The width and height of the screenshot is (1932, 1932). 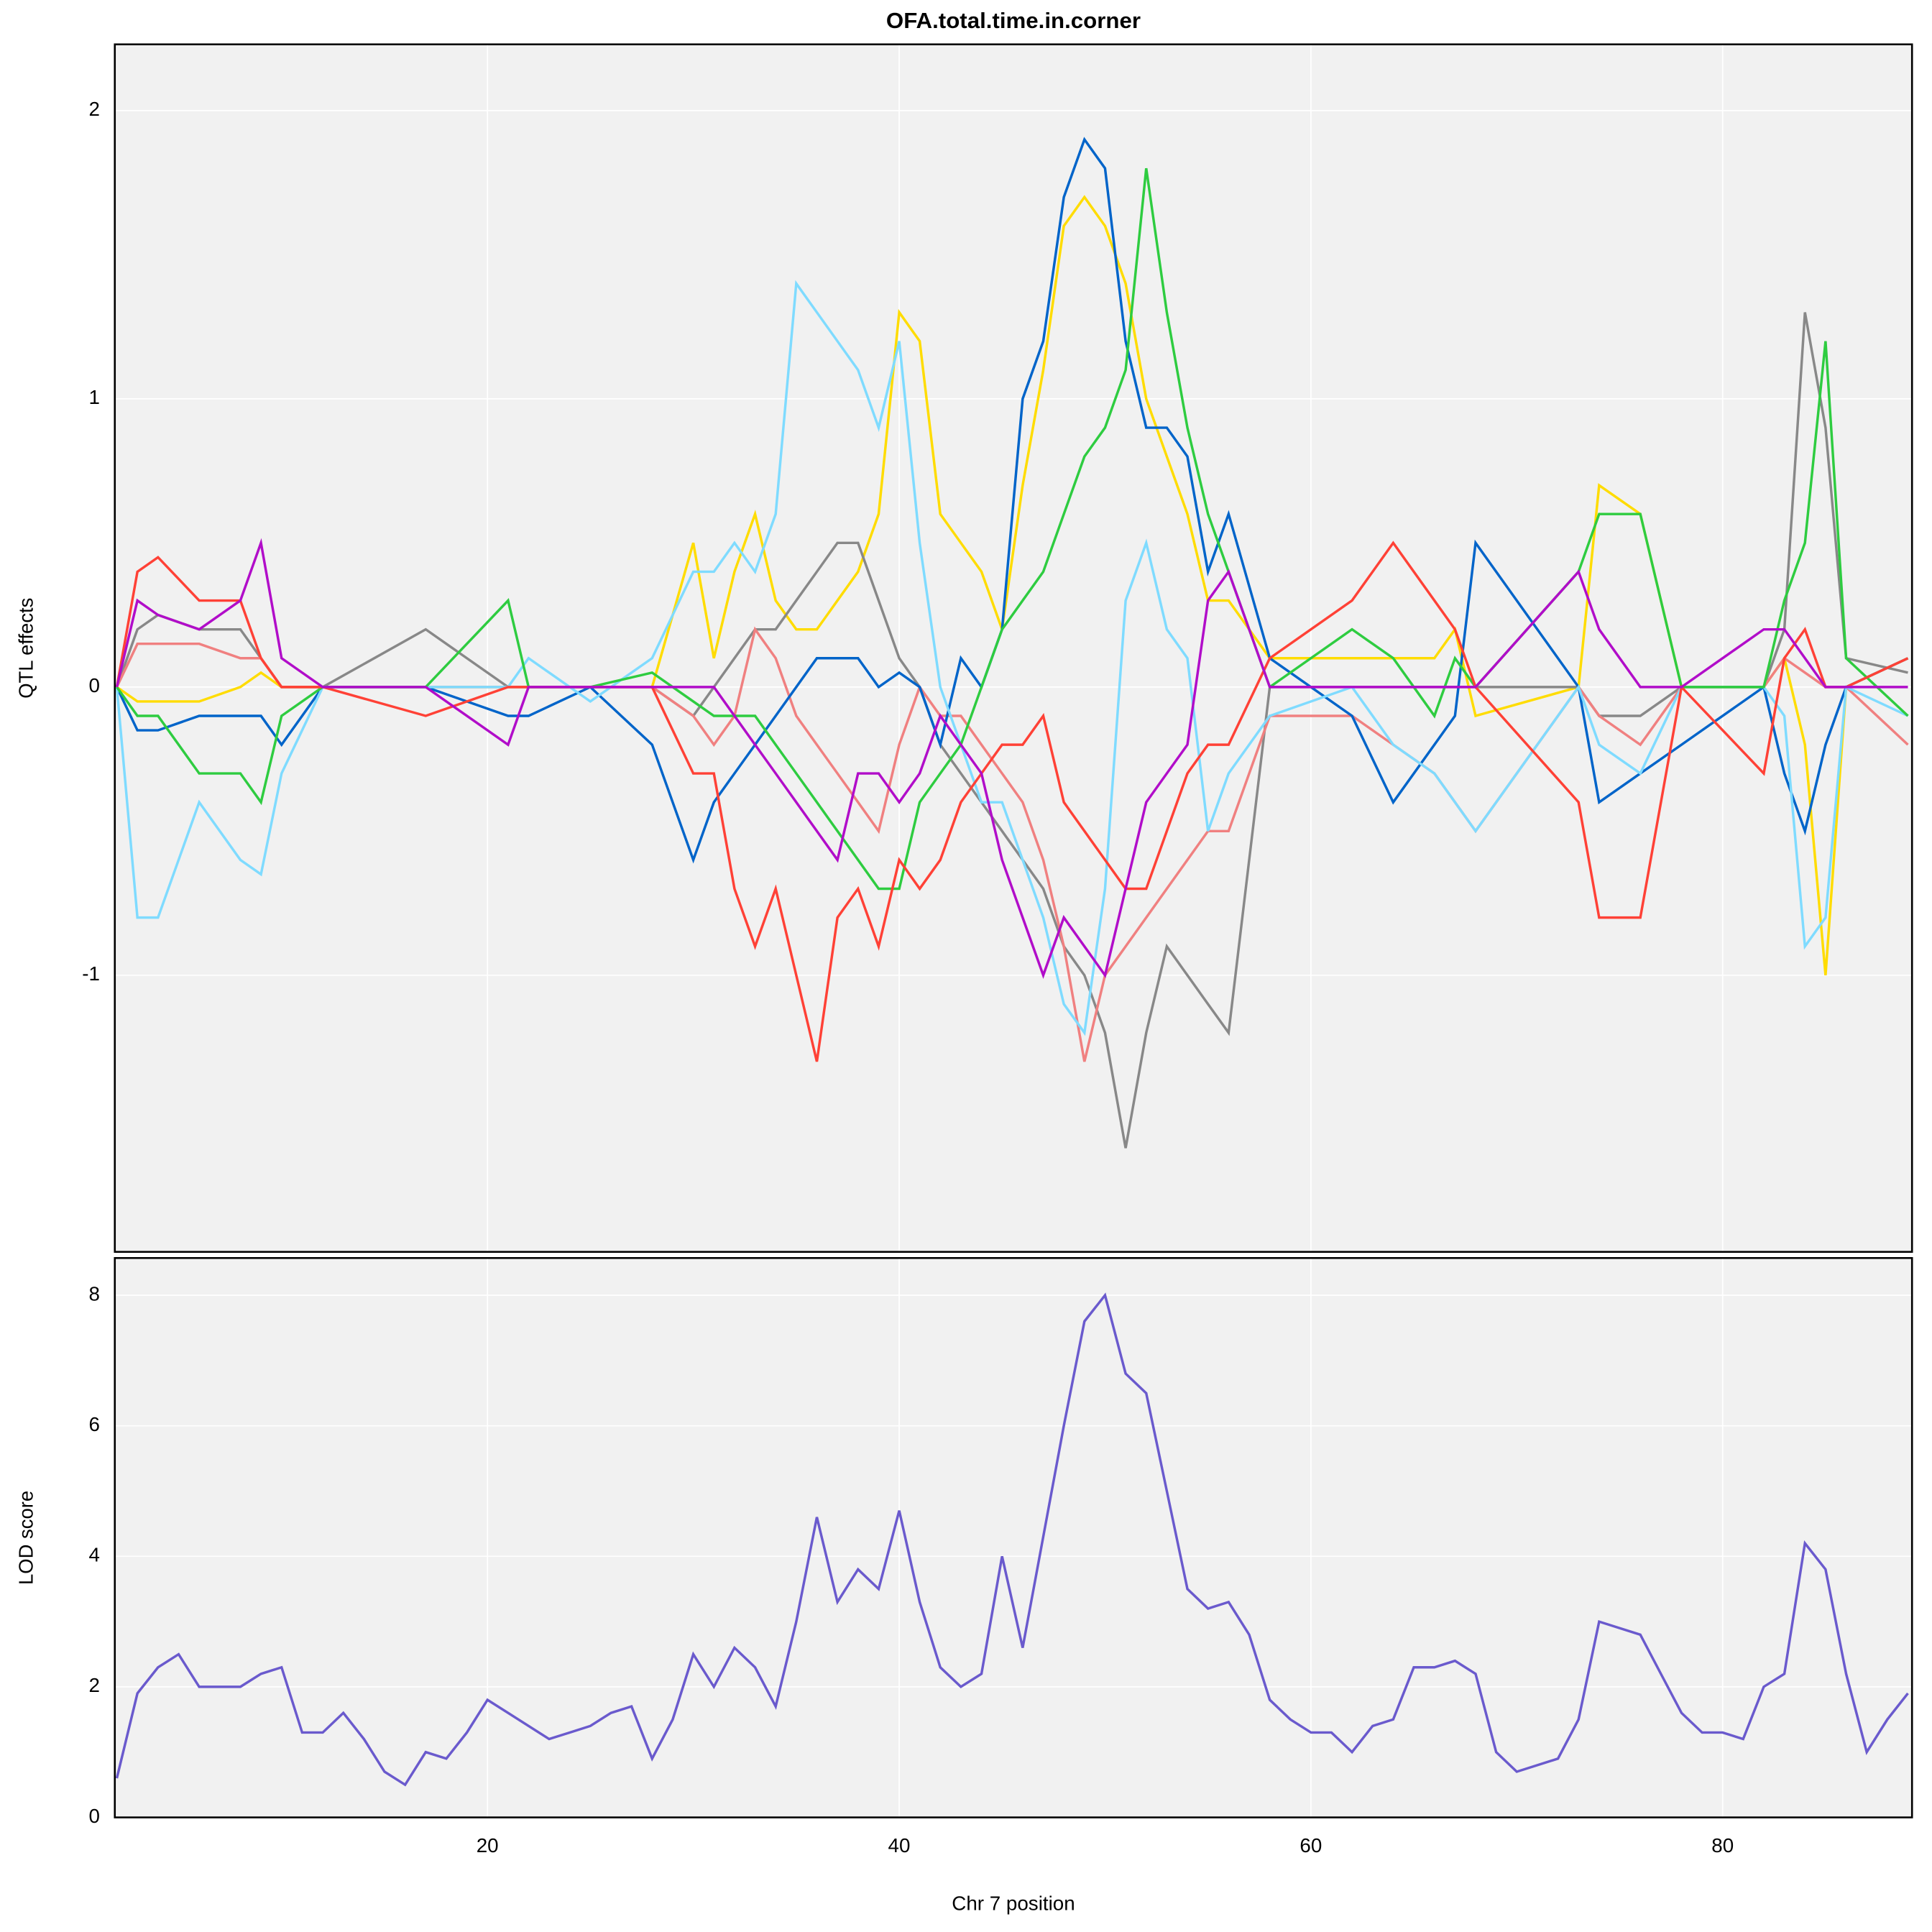 I want to click on x-tick-label: 60, so click(x=1311, y=1845).